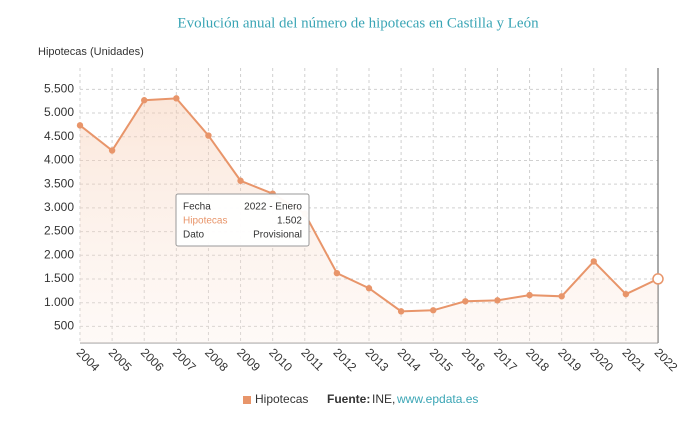 This screenshot has height=422, width=690. Describe the element at coordinates (91, 52) in the screenshot. I see `y-axis-label: Hipotecas (Unidades)` at that location.